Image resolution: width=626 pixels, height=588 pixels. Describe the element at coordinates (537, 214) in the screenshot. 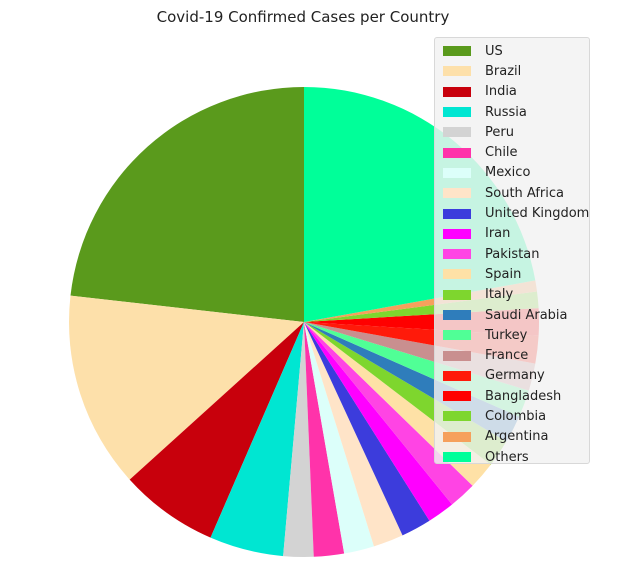

I see `legend-label: United Kingdom` at that location.